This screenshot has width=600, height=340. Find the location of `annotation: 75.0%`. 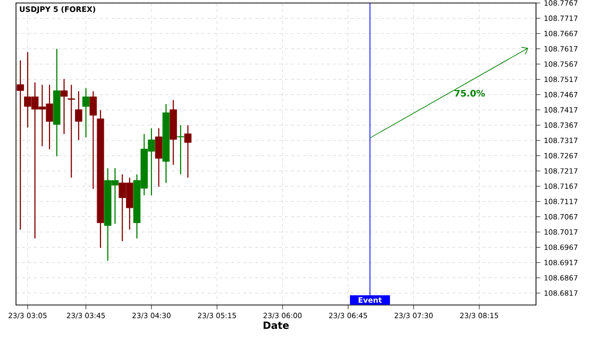

annotation: 75.0% is located at coordinates (469, 93).